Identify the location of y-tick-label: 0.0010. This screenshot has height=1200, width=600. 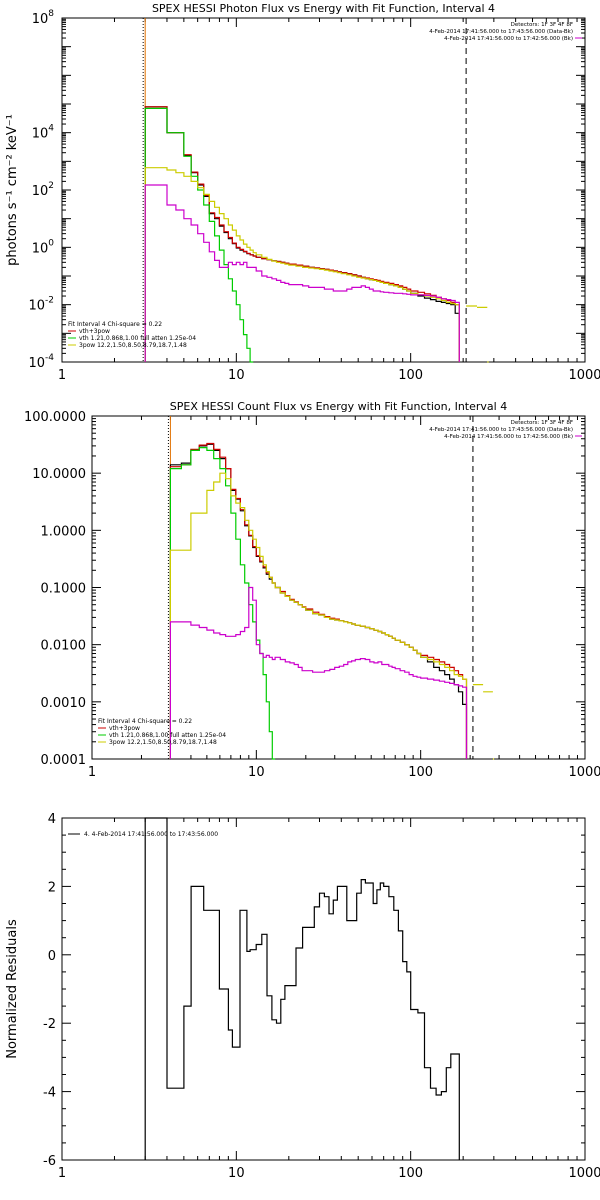
(64, 703).